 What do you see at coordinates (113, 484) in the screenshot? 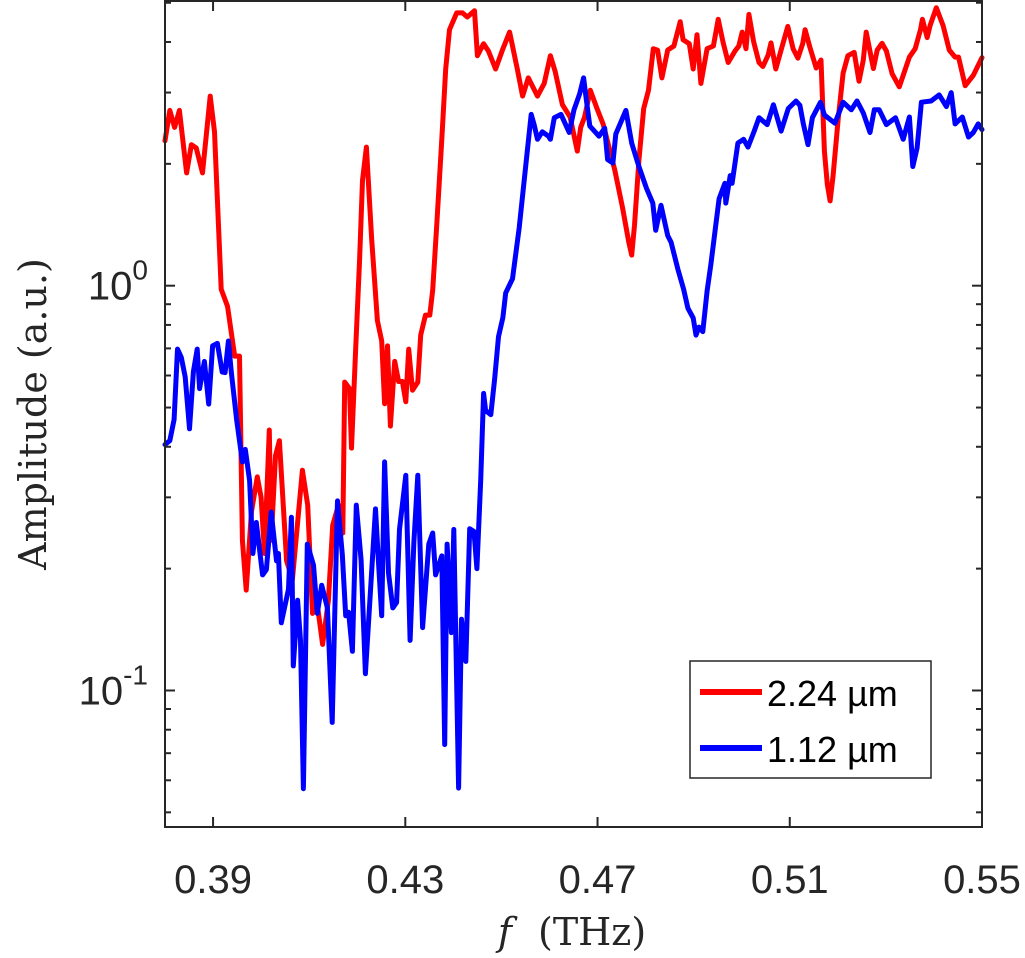
I see `y-tick-labels: 10⁻¹ 10⁰` at bounding box center [113, 484].